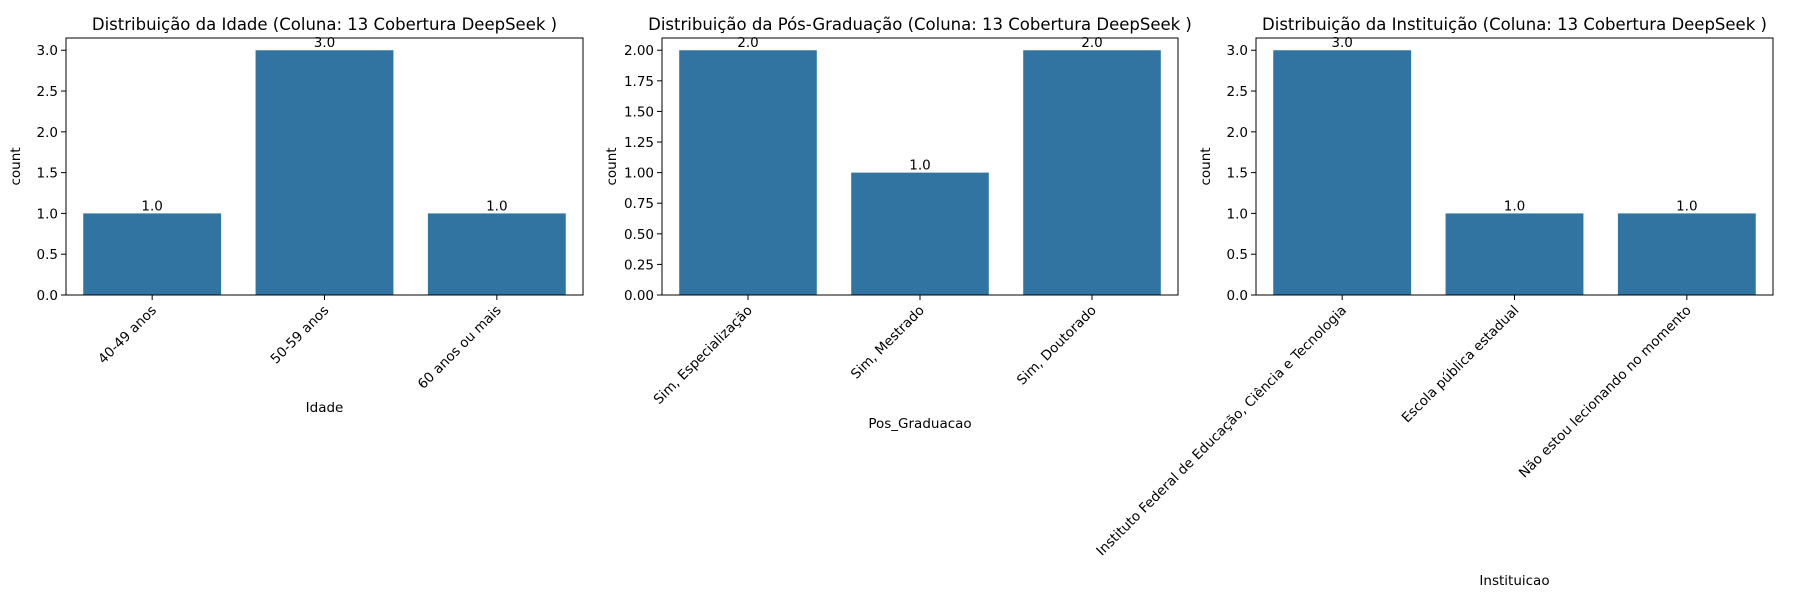 The height and width of the screenshot is (605, 1800). What do you see at coordinates (639, 204) in the screenshot?
I see `y-tick-label: 0.75` at bounding box center [639, 204].